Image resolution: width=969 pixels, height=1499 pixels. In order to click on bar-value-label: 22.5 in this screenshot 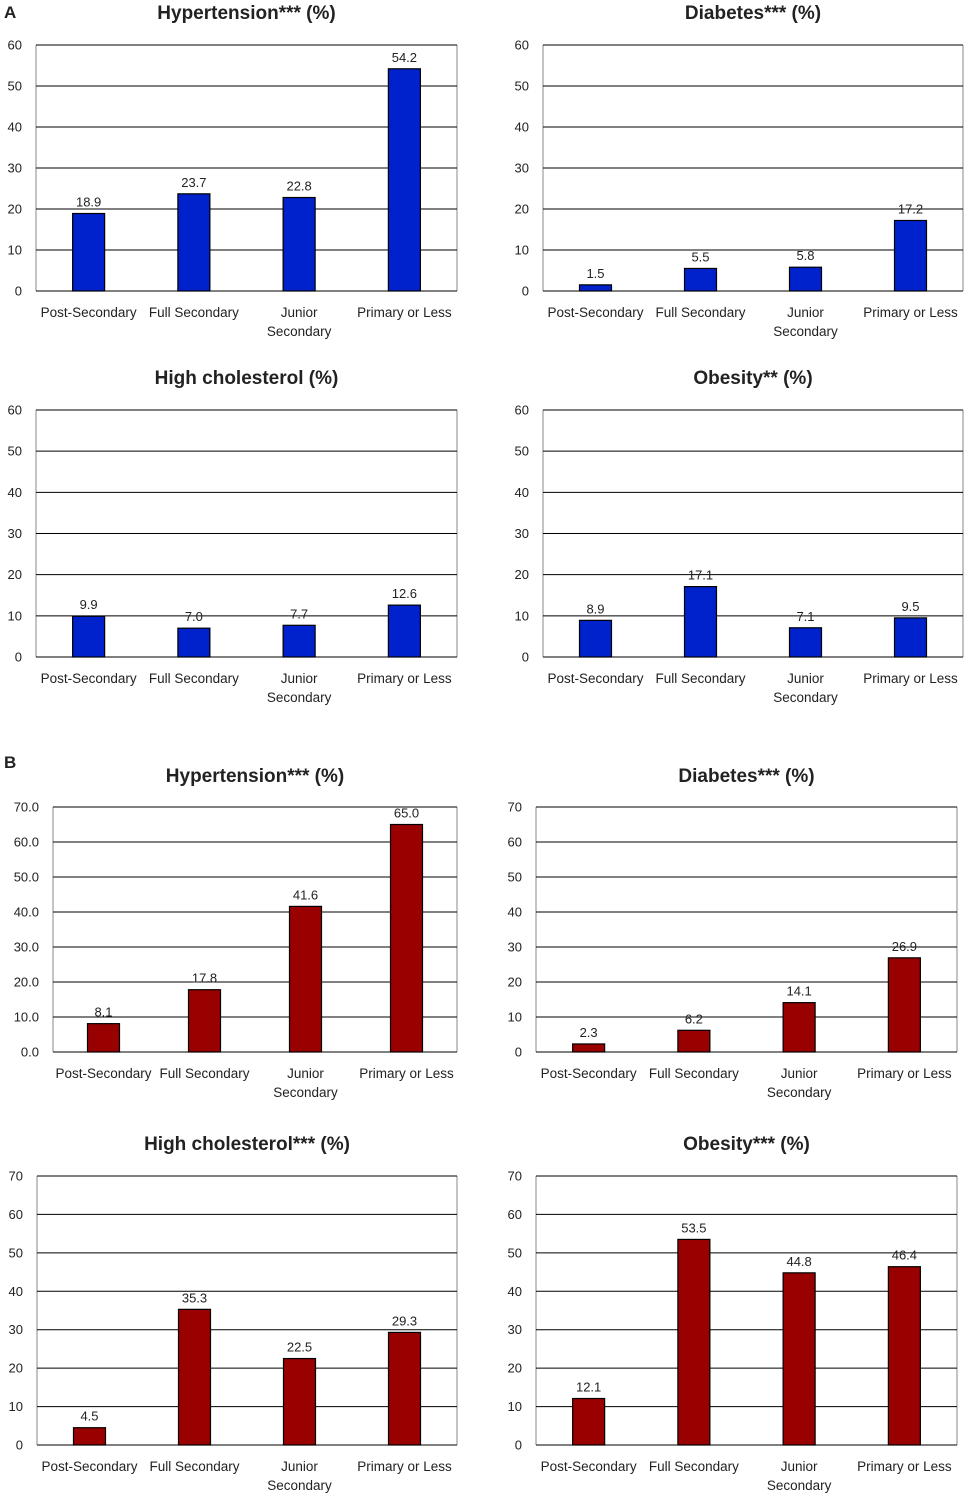, I will do `click(299, 1347)`.